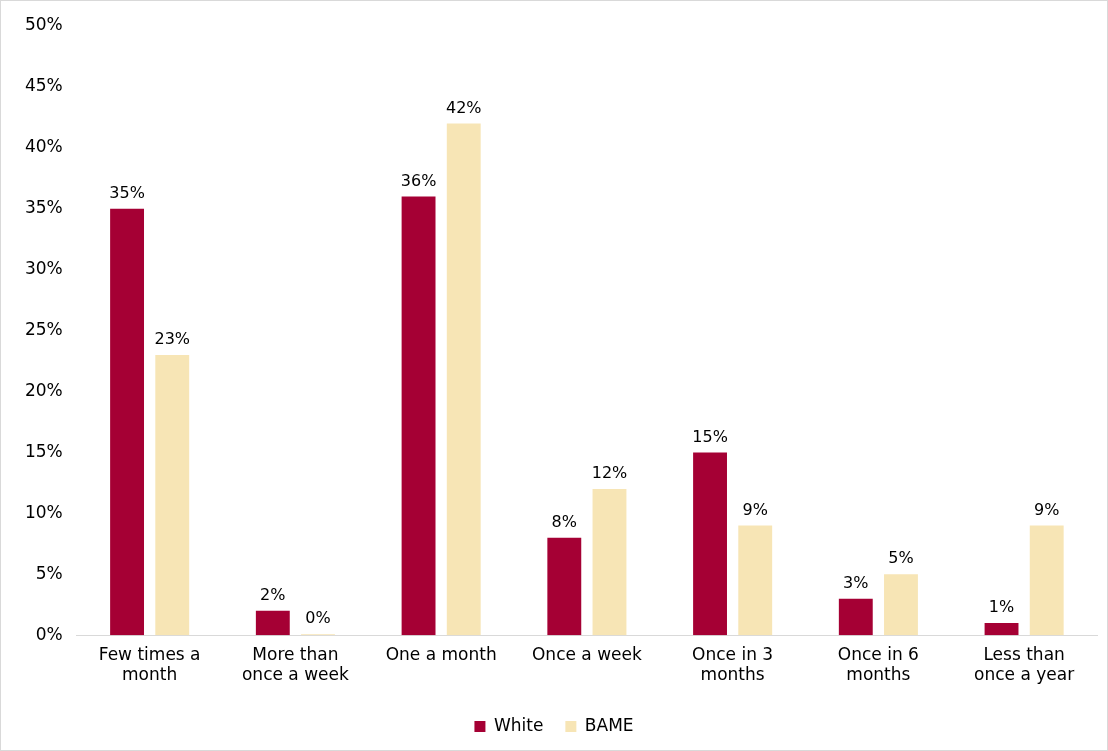  What do you see at coordinates (43, 450) in the screenshot?
I see `y-tick-label: 15%` at bounding box center [43, 450].